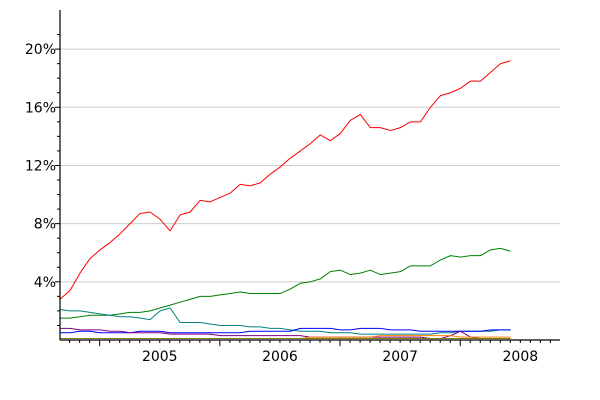 This screenshot has width=600, height=400. What do you see at coordinates (45, 283) in the screenshot?
I see `y-tick-label: 4%` at bounding box center [45, 283].